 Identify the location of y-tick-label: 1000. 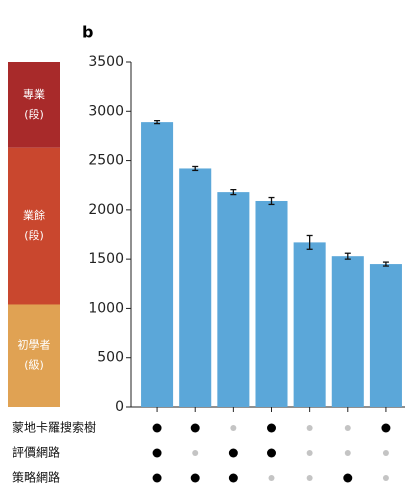
(106, 308).